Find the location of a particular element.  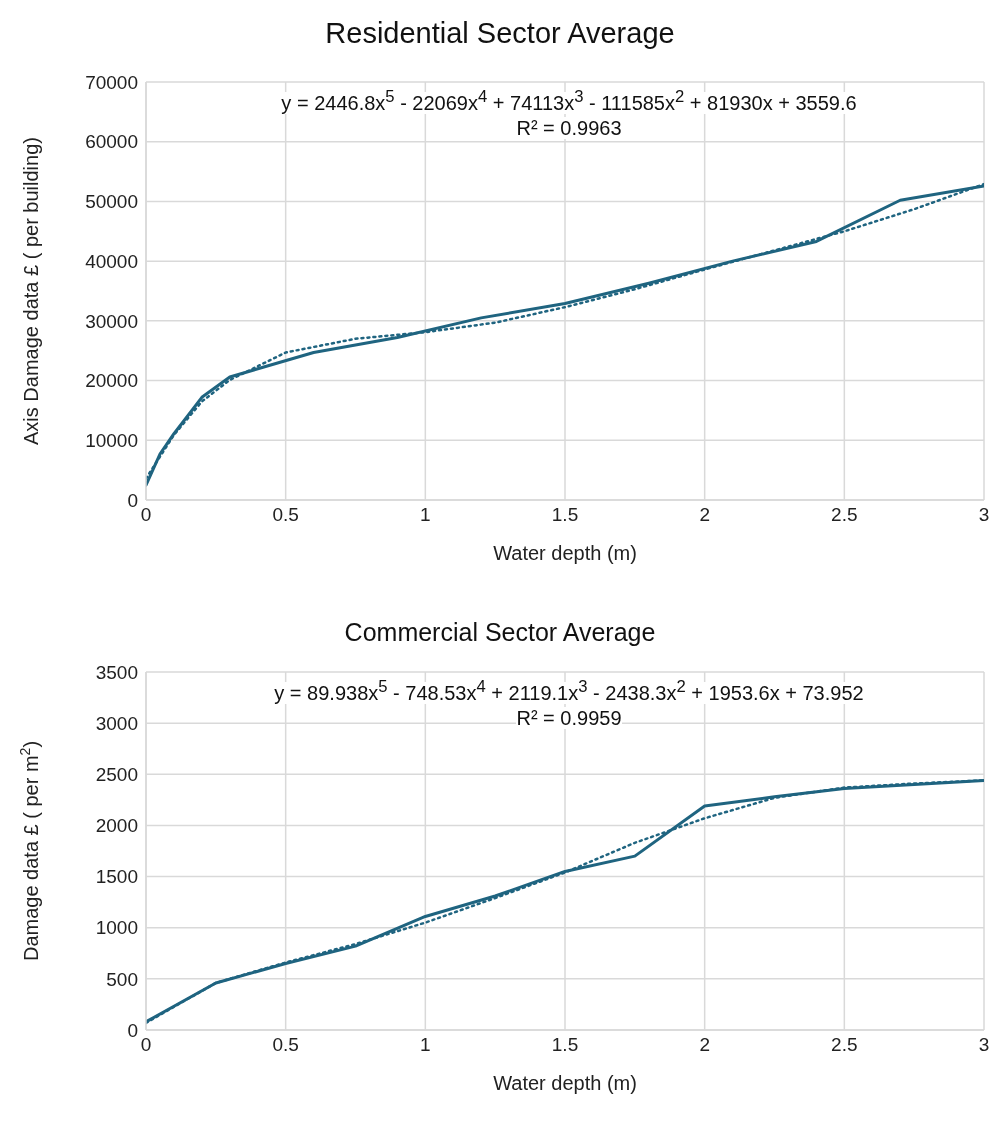

y-tick-label: 3000 is located at coordinates (116, 723).